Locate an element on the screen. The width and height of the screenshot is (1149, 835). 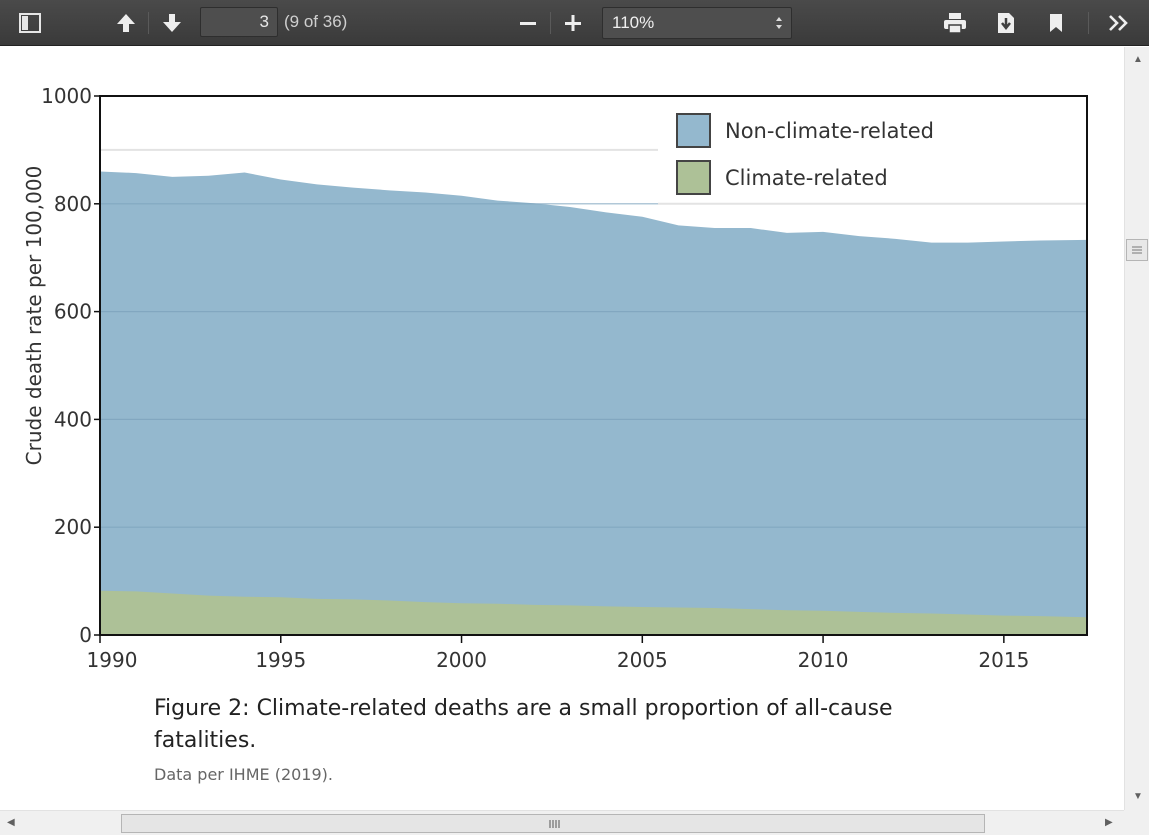
x-tick-label: 1990 is located at coordinates (112, 660).